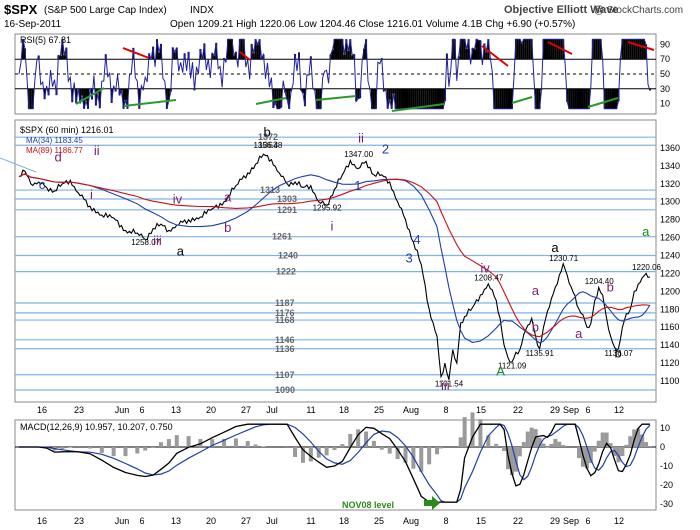 The image size is (700, 530). What do you see at coordinates (21, 9) in the screenshot?
I see `chart-symbol: $SPX` at bounding box center [21, 9].